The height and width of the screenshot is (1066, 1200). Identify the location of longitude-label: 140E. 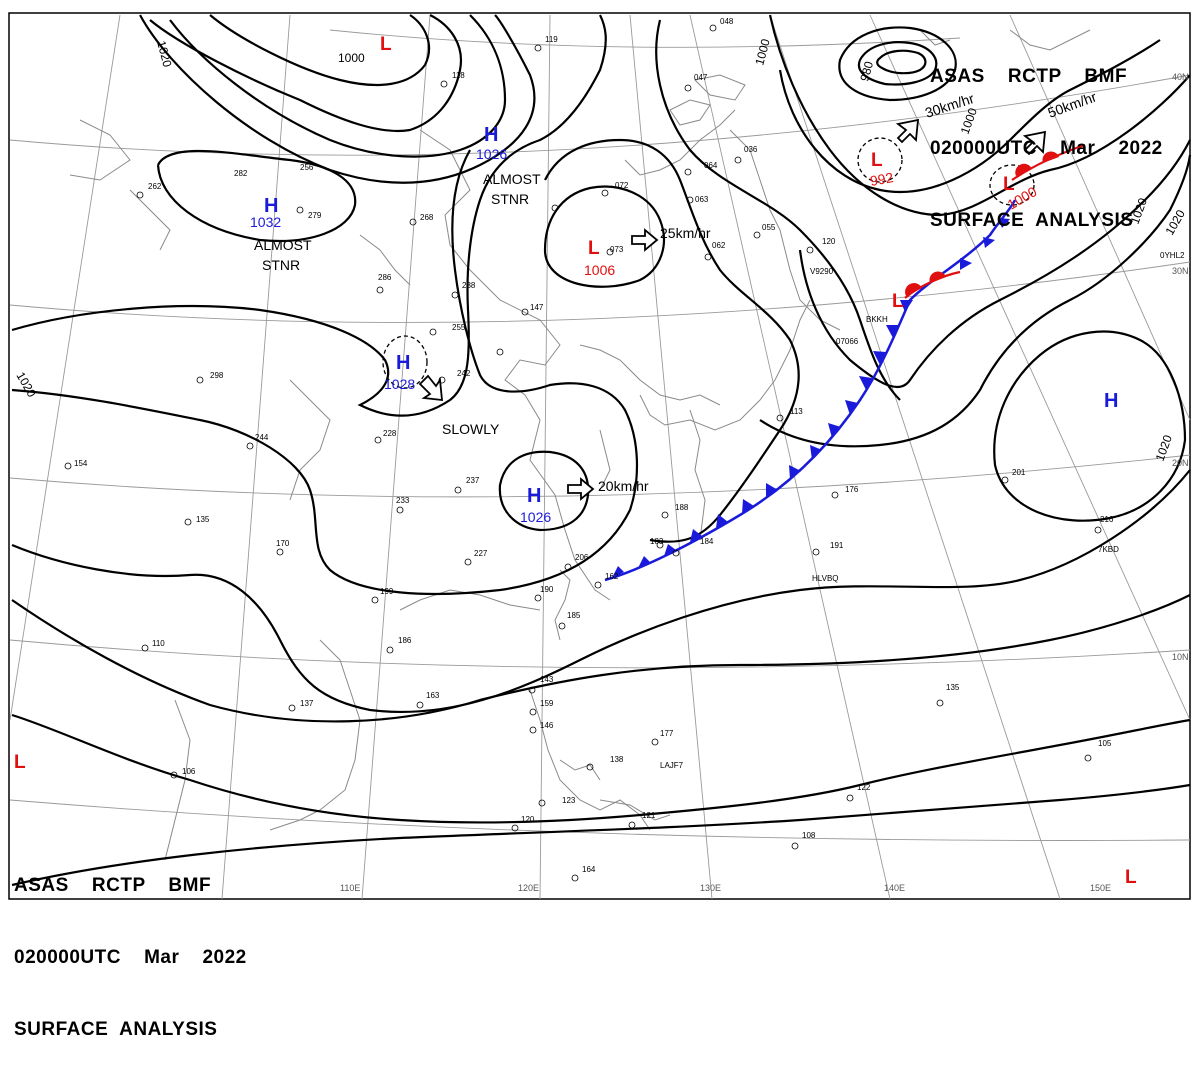
(894, 888).